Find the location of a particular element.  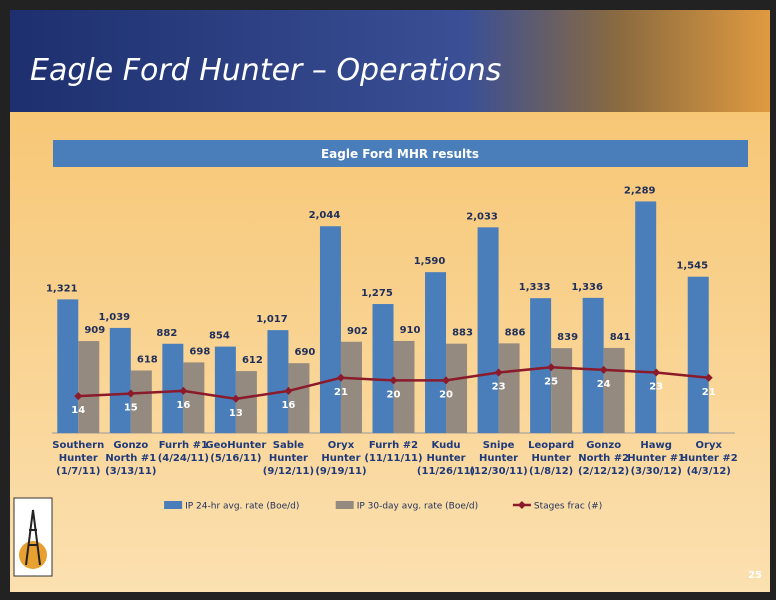

x-tick-label: Furrh #1 (4/24/11) is located at coordinates (183, 452).